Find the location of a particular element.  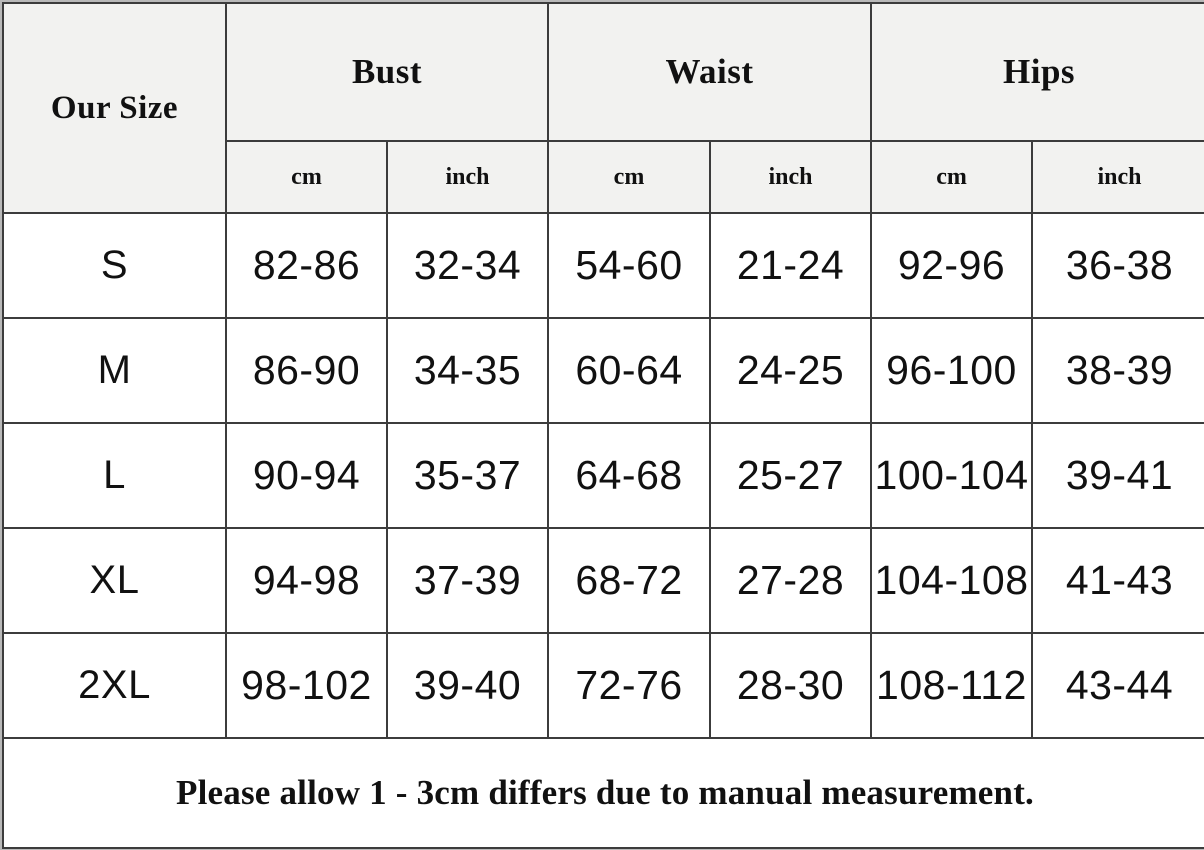

measurement-cell: 32-34 is located at coordinates (467, 265).